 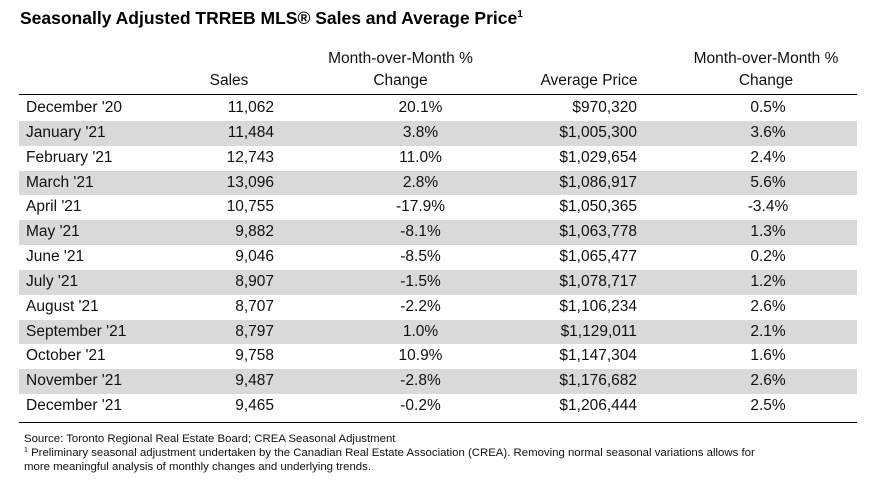 I want to click on cell-avg-price: $1,050,365, so click(x=598, y=207).